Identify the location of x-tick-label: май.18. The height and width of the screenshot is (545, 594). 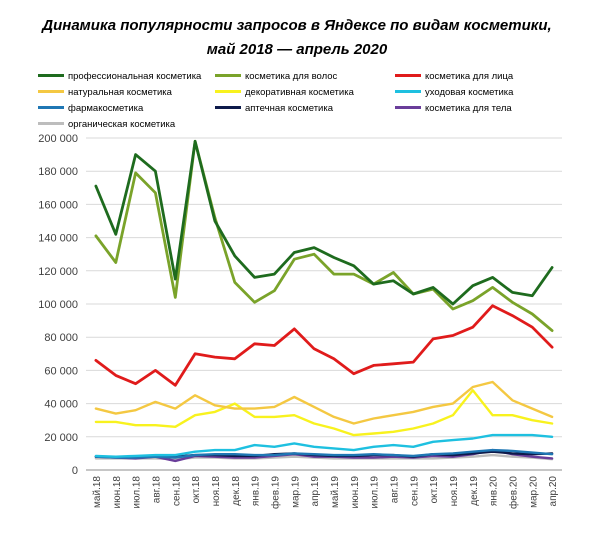
(97, 492).